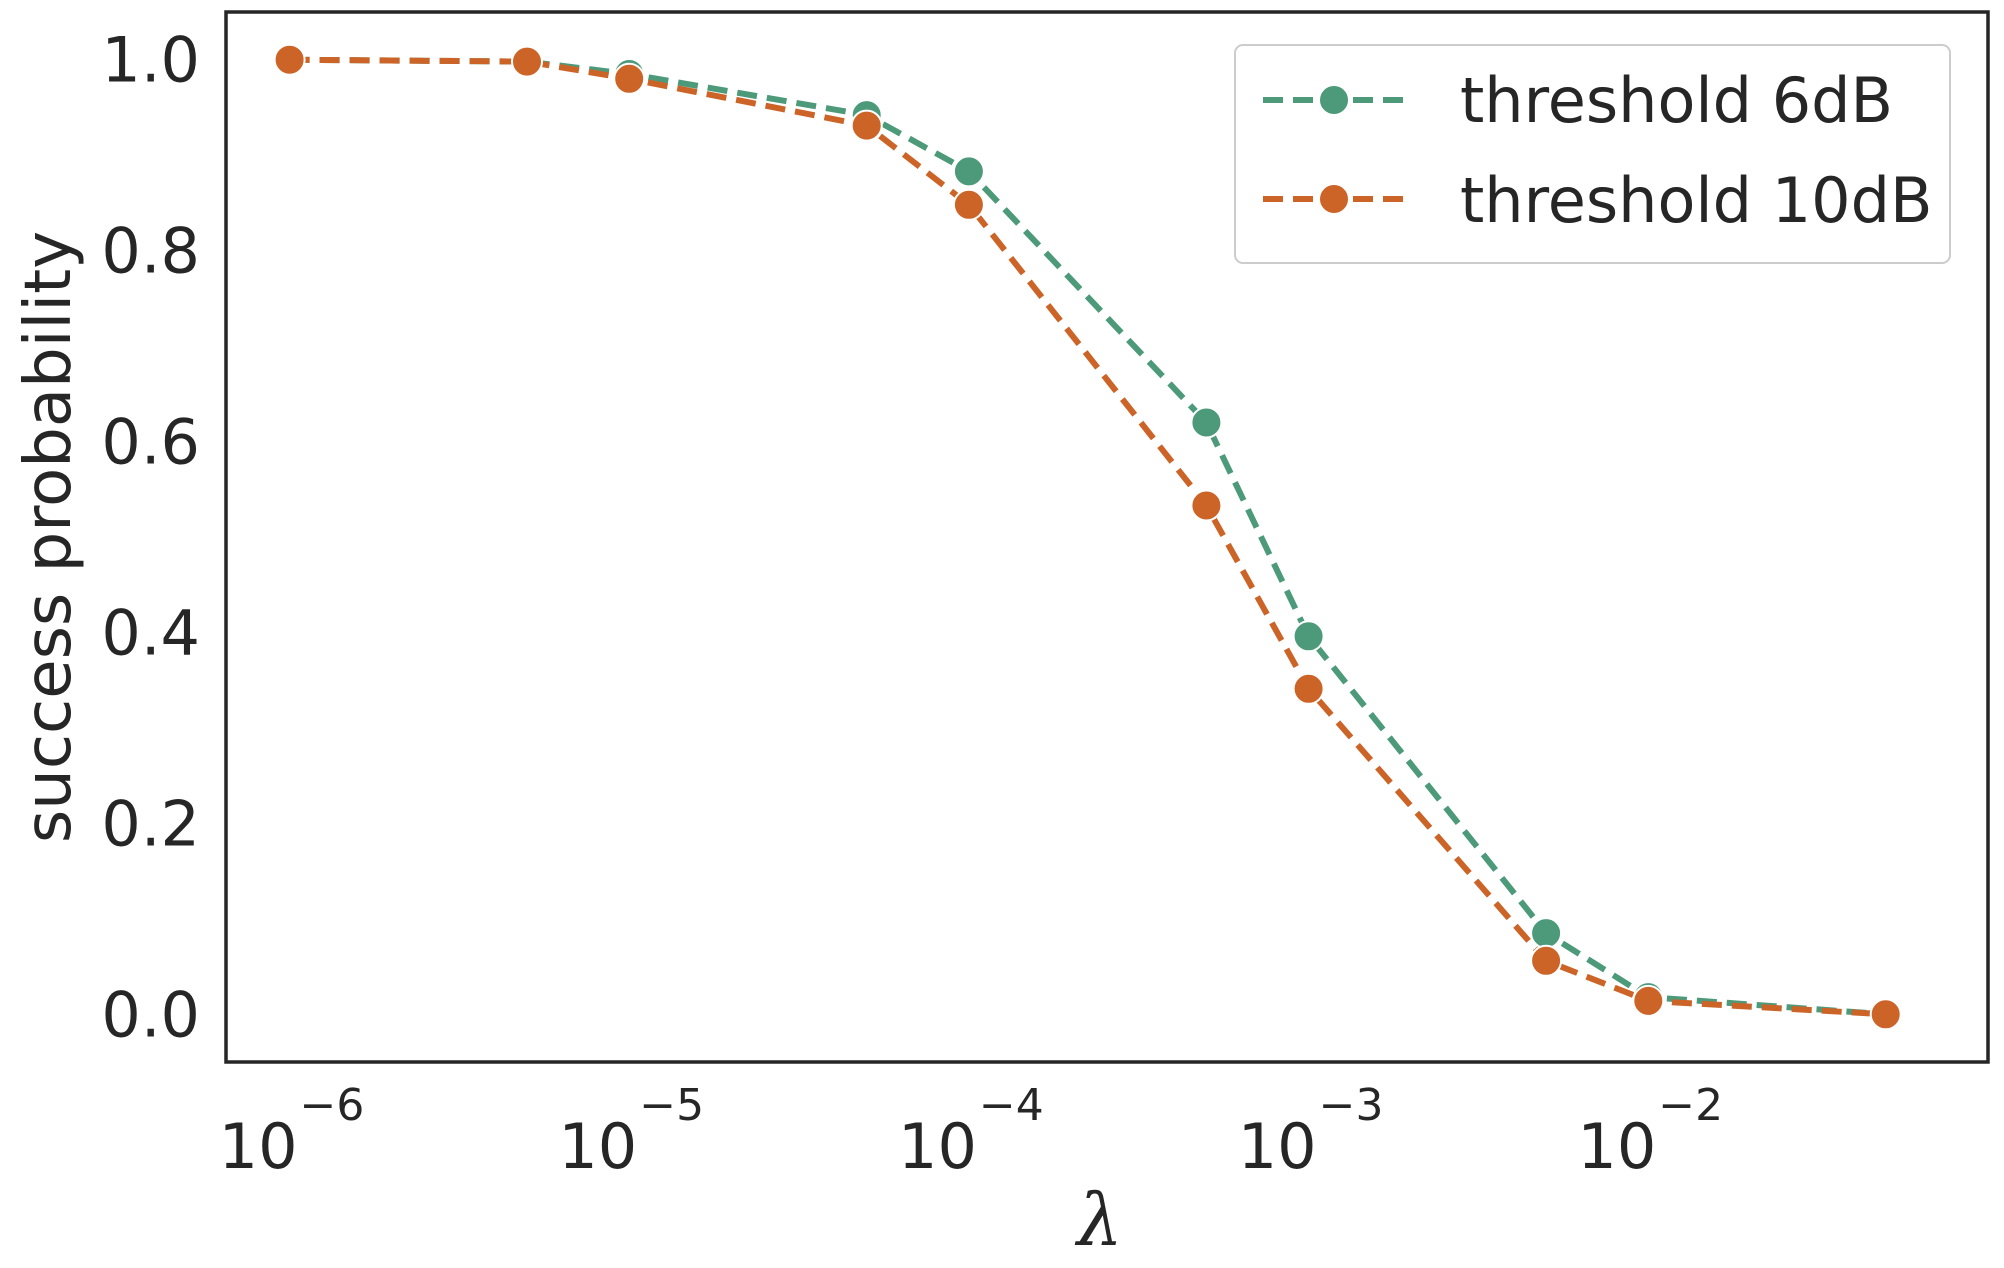 The image size is (2004, 1268). What do you see at coordinates (1351, 1105) in the screenshot?
I see `x-tick-exponent: −3` at bounding box center [1351, 1105].